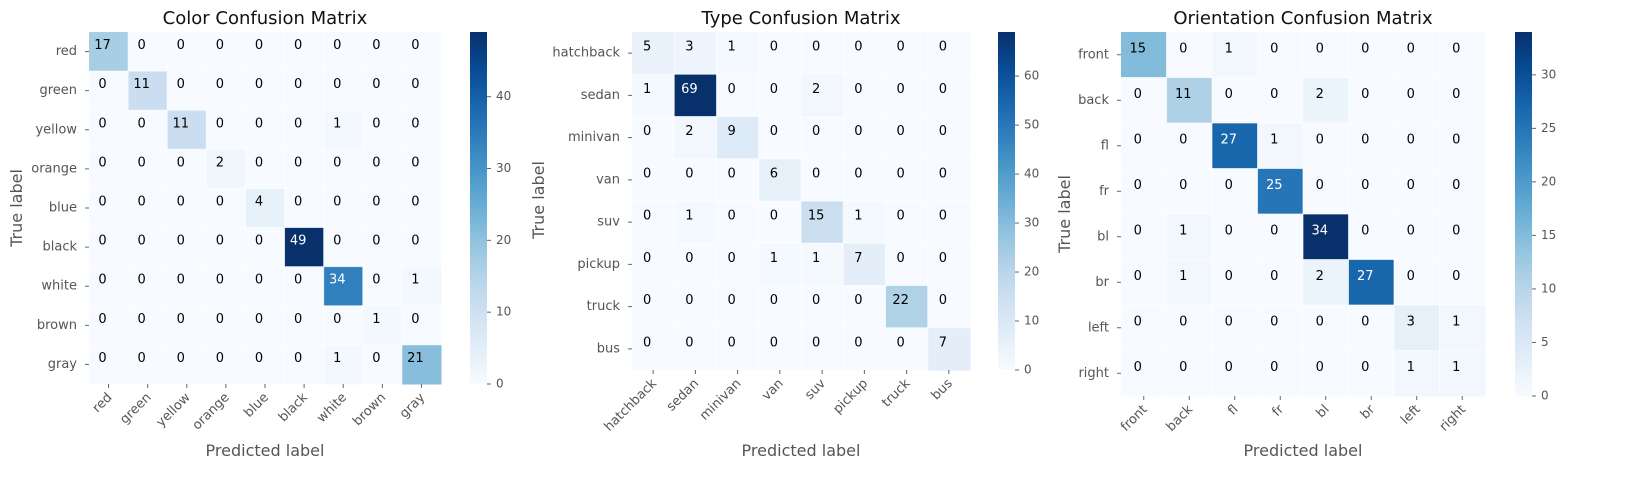  What do you see at coordinates (815, 389) in the screenshot?
I see `x-tick-label: suv` at bounding box center [815, 389].